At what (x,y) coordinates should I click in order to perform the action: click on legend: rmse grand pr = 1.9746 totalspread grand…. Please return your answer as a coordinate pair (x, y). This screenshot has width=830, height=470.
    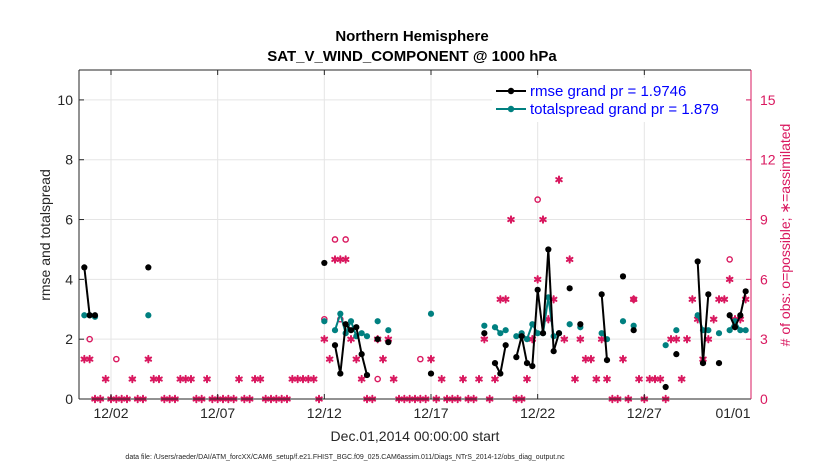
    Looking at the image, I should click on (619, 100).